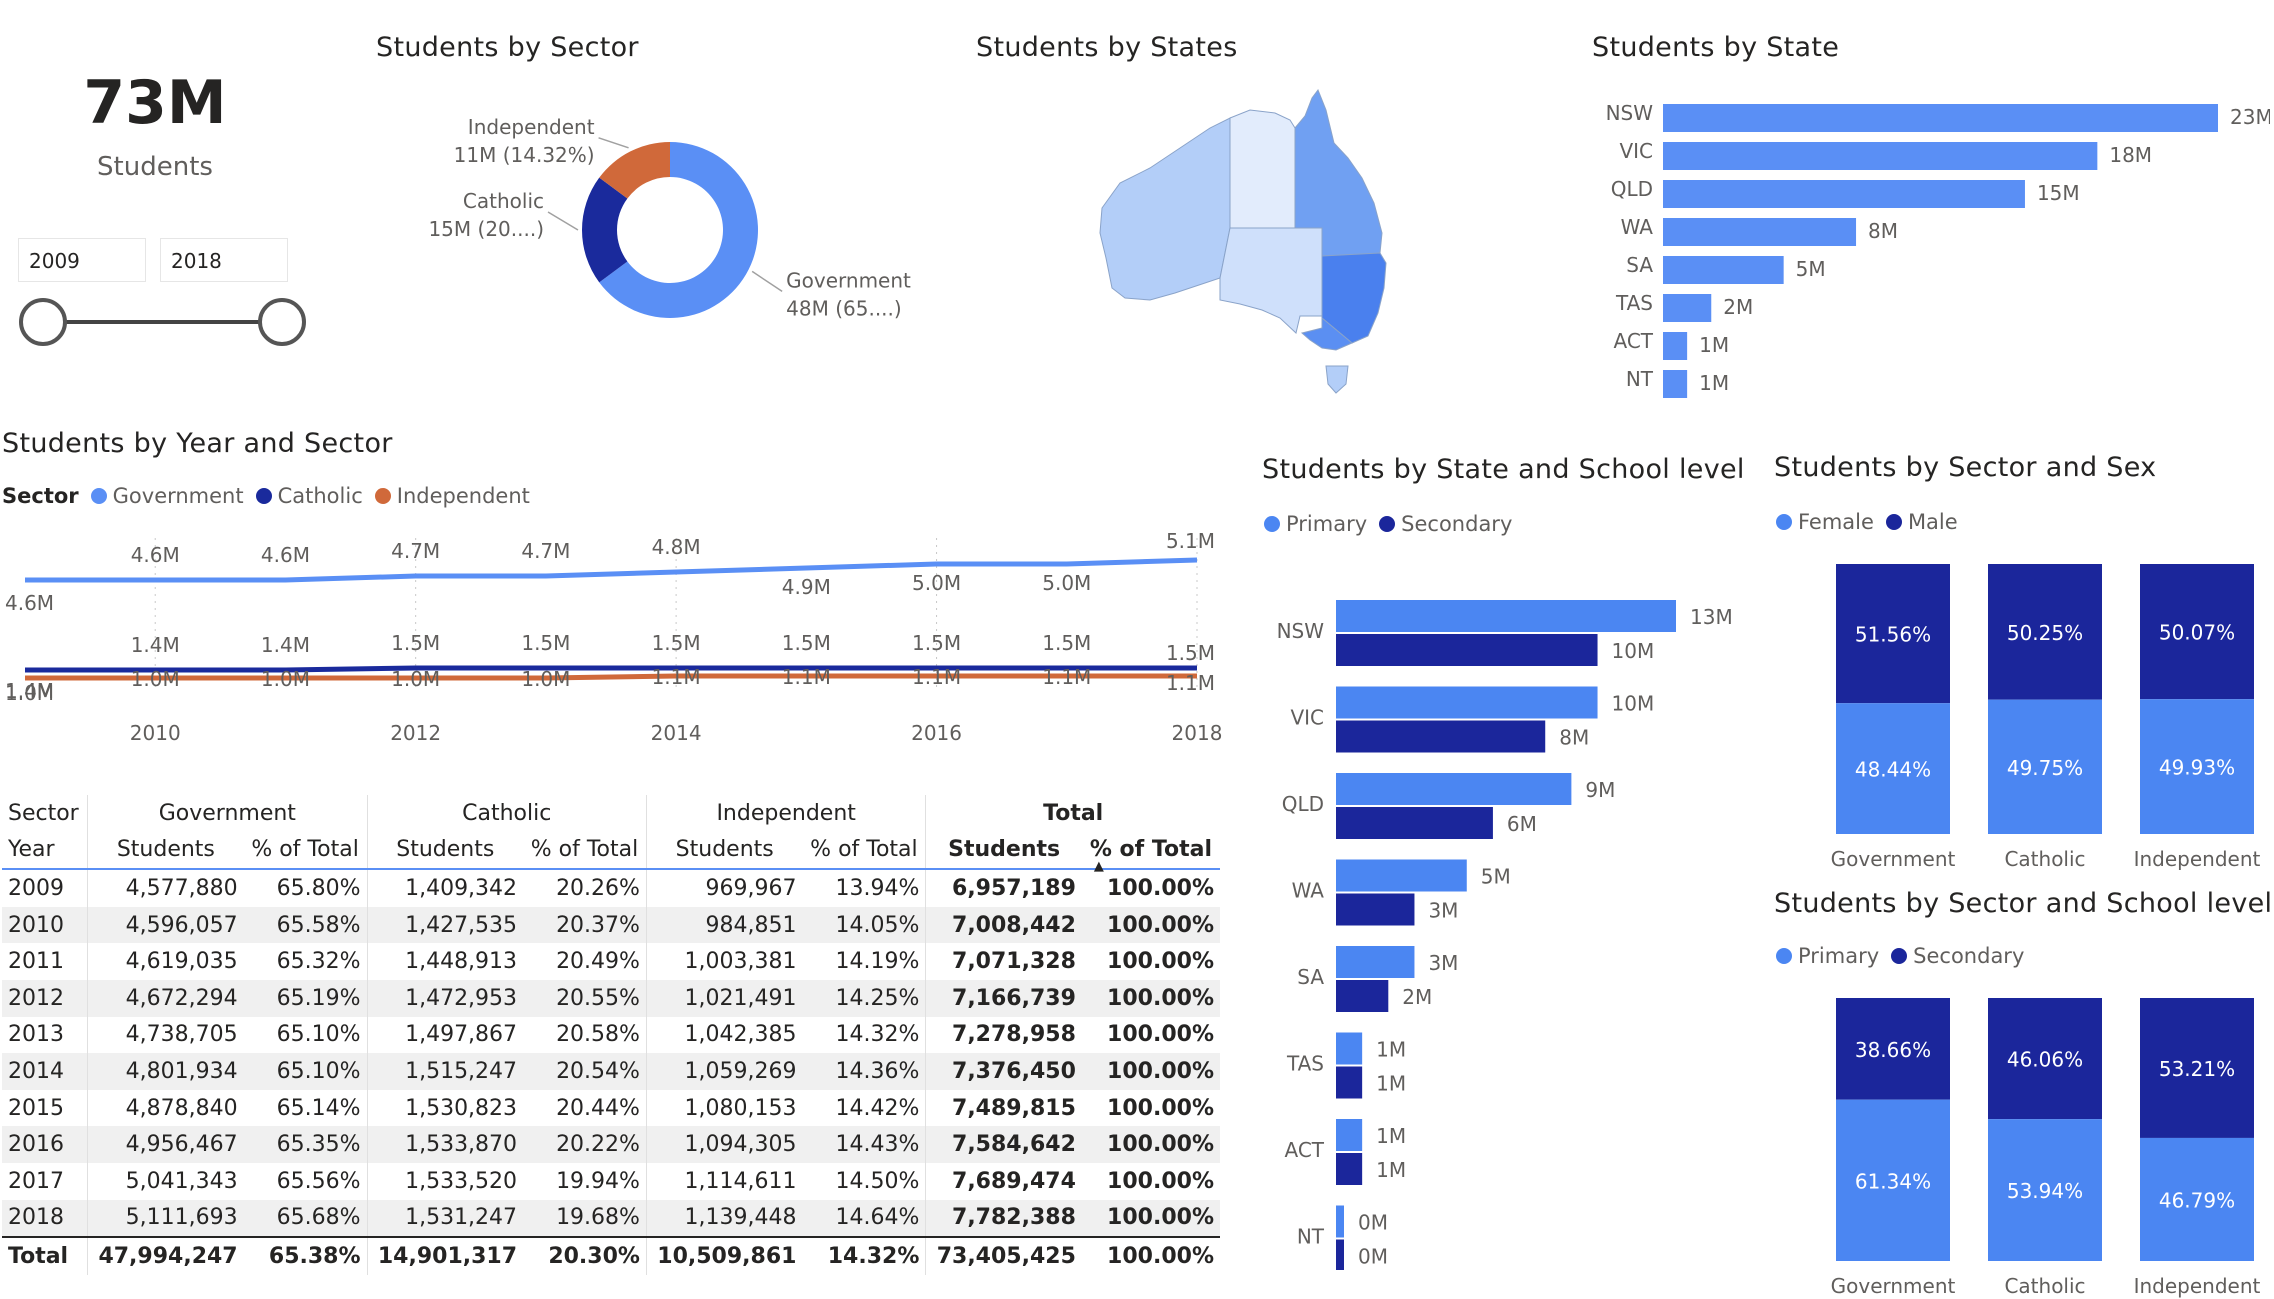 The height and width of the screenshot is (1299, 2274). What do you see at coordinates (1574, 738) in the screenshot?
I see `state-level-bar-label: 8M` at bounding box center [1574, 738].